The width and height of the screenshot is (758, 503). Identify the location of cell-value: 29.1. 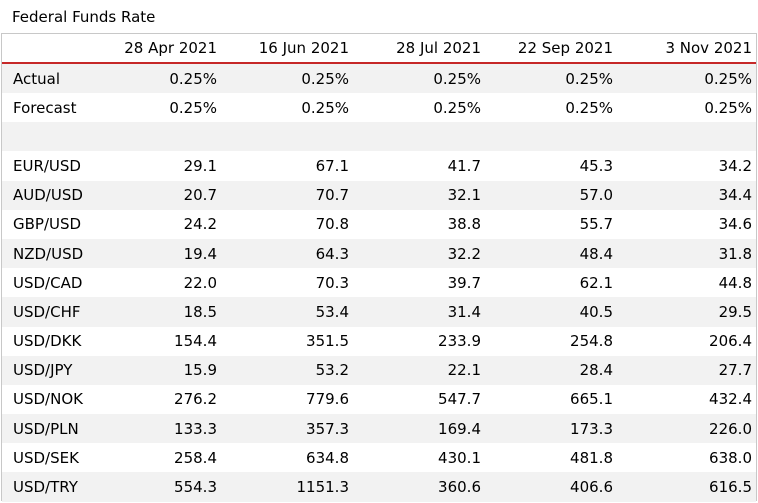
(200, 165).